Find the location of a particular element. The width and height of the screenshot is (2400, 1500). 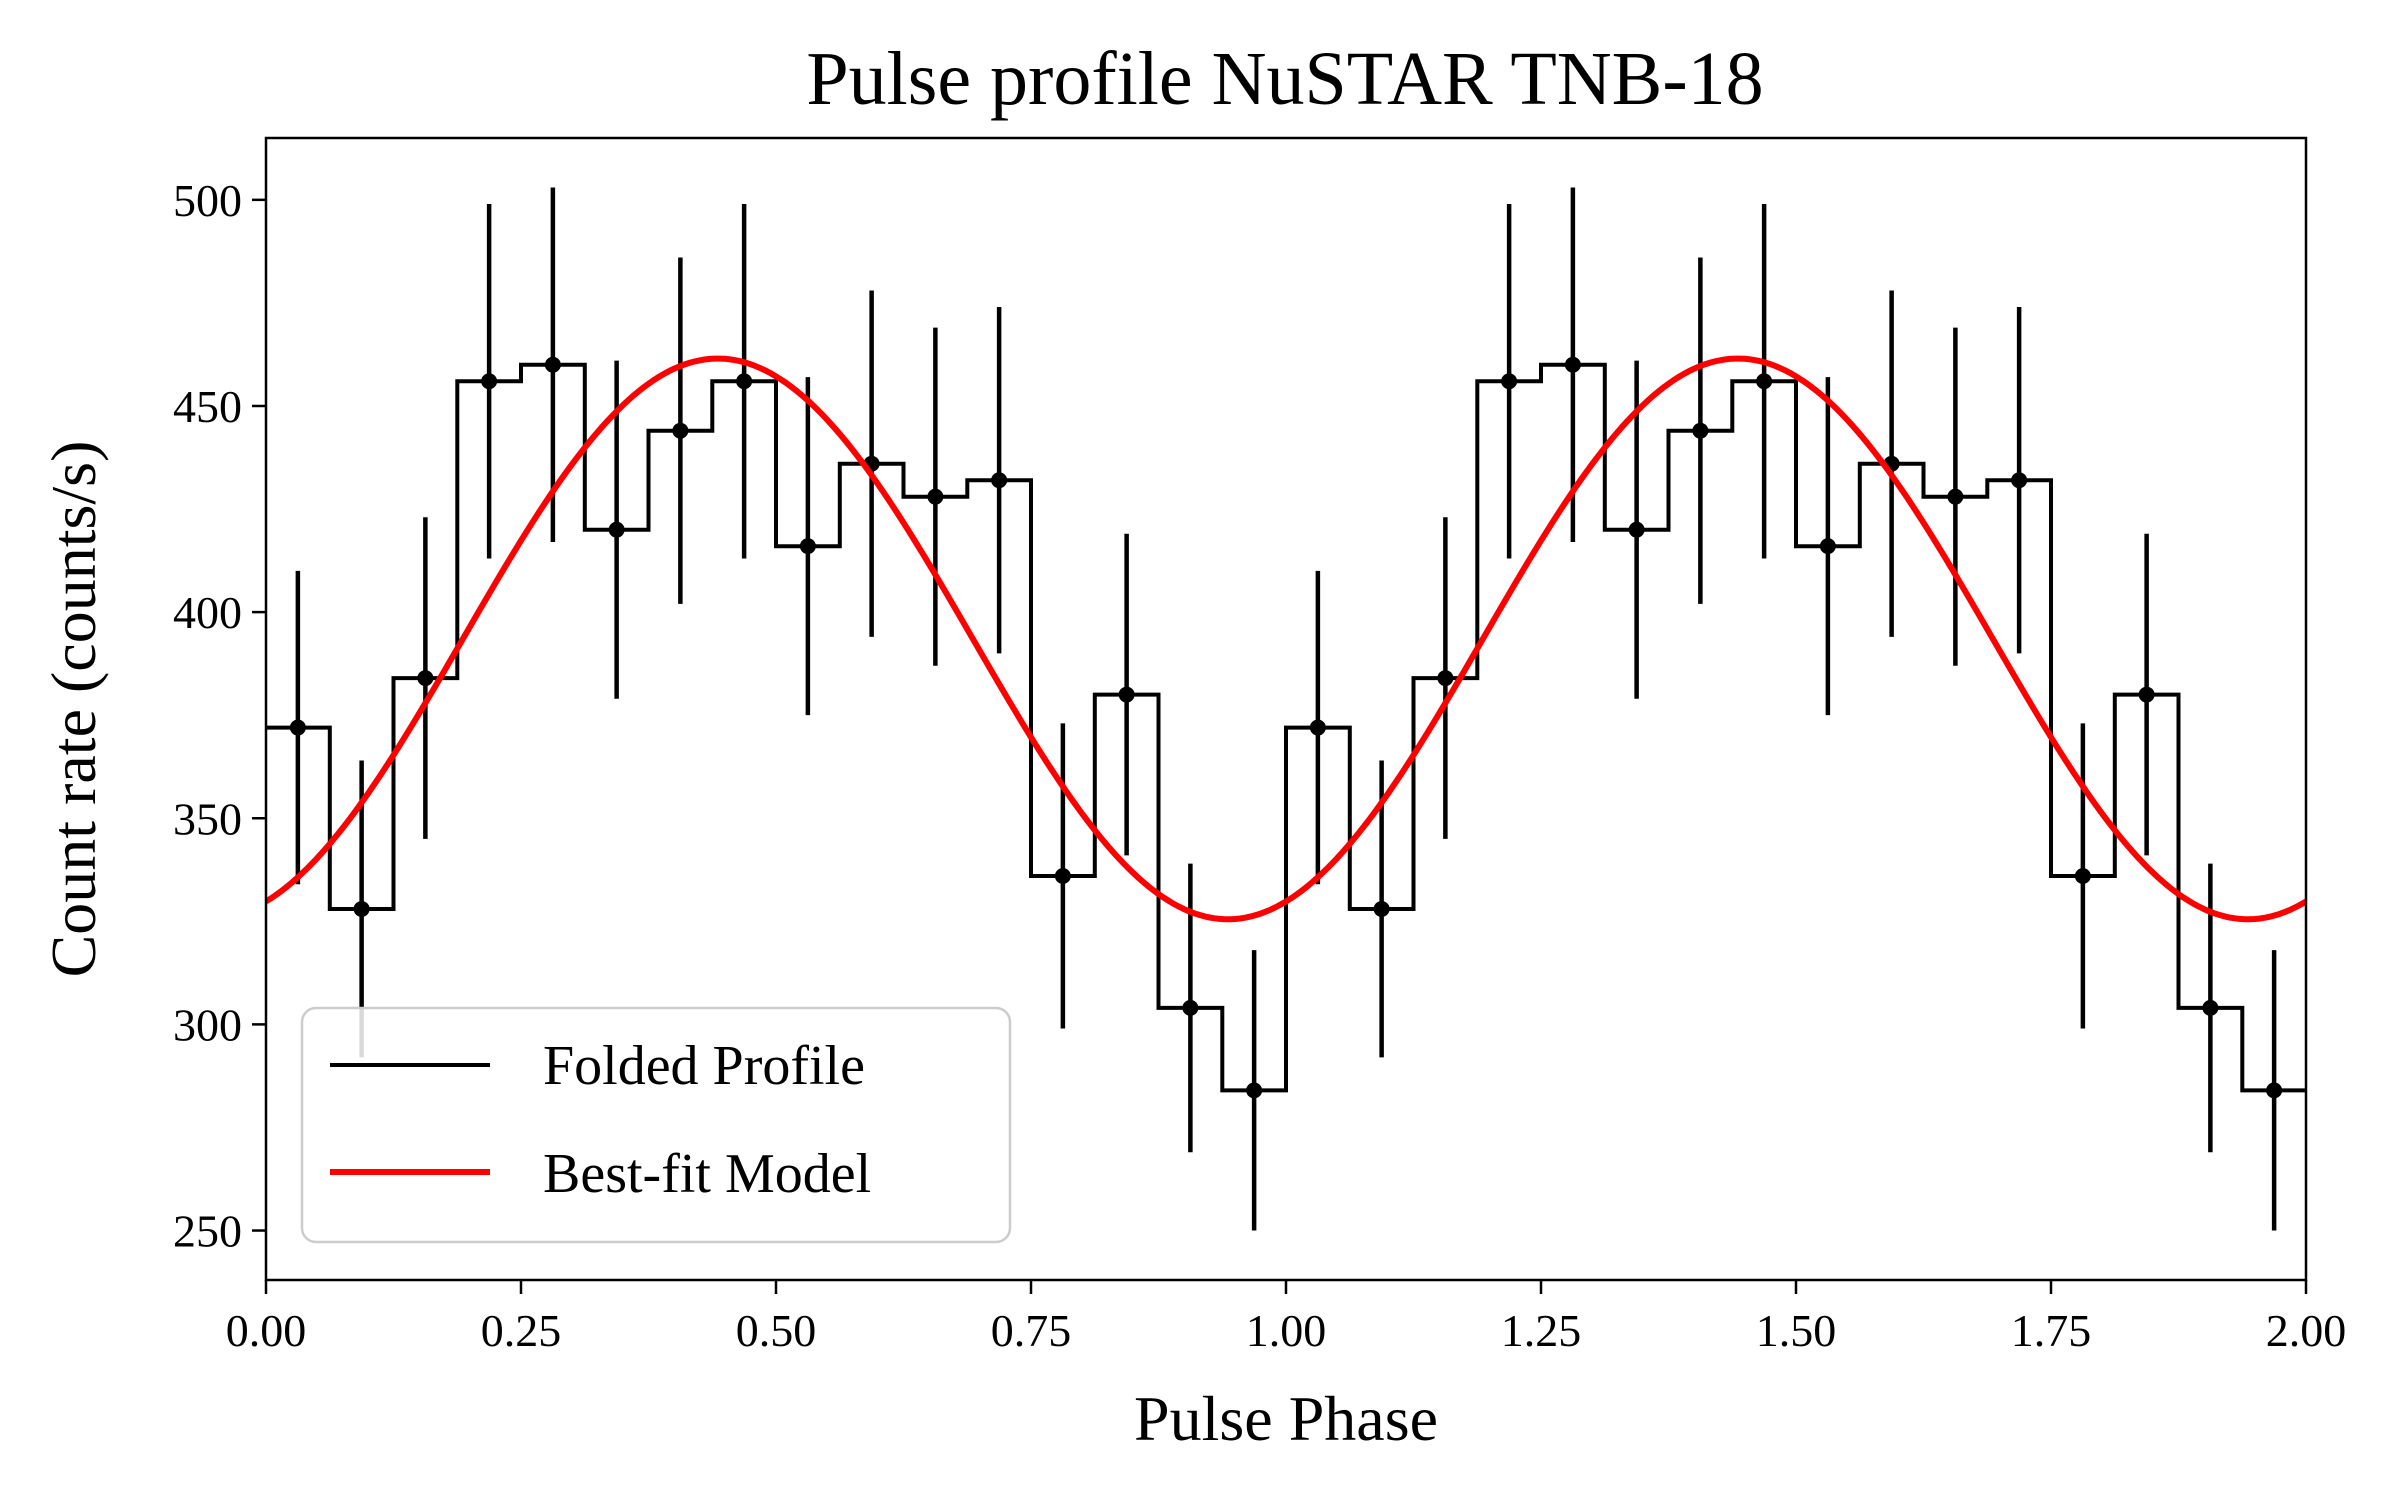

y-tick-label: 400 is located at coordinates (207, 612).